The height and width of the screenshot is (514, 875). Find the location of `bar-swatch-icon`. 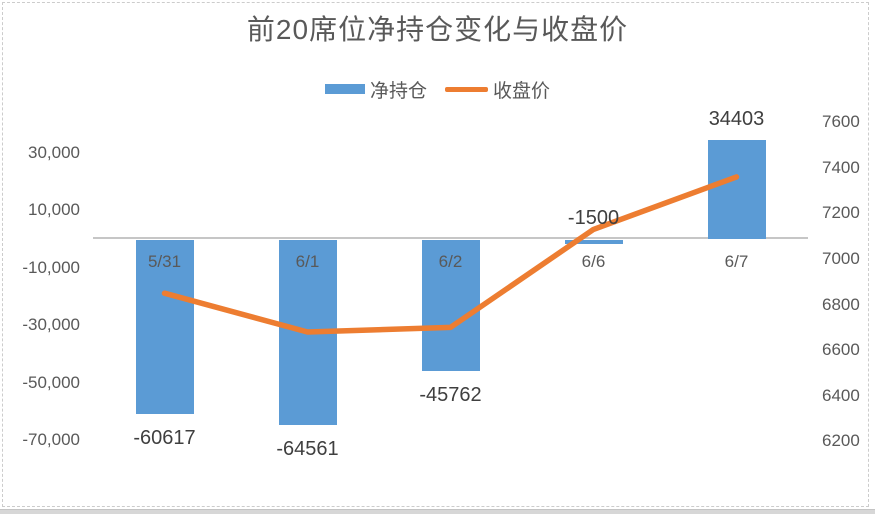

bar-swatch-icon is located at coordinates (344, 89).